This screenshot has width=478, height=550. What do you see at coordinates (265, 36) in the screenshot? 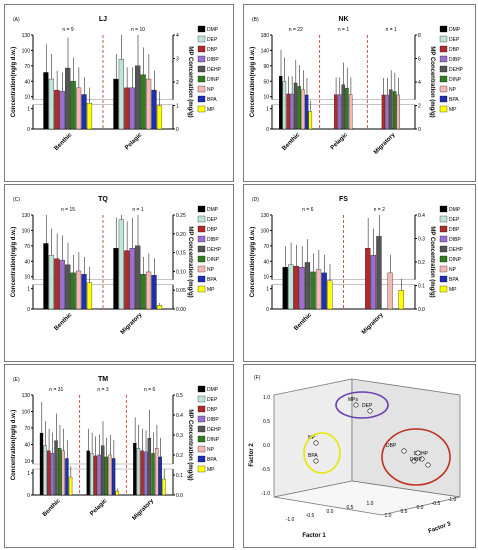
I see `y-tick-label: 180` at bounding box center [265, 36].